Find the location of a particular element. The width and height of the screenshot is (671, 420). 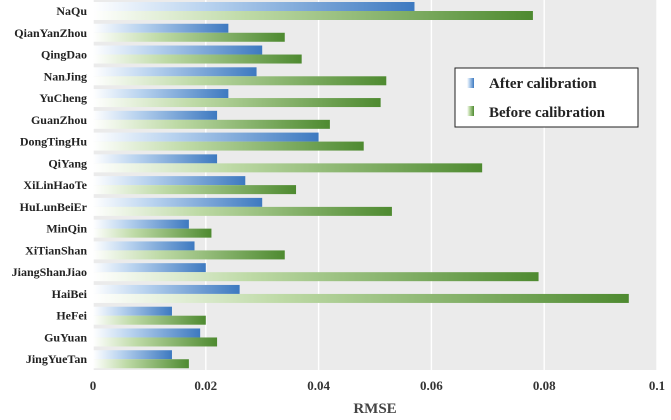

category-label: QiYang is located at coordinates (67, 163).